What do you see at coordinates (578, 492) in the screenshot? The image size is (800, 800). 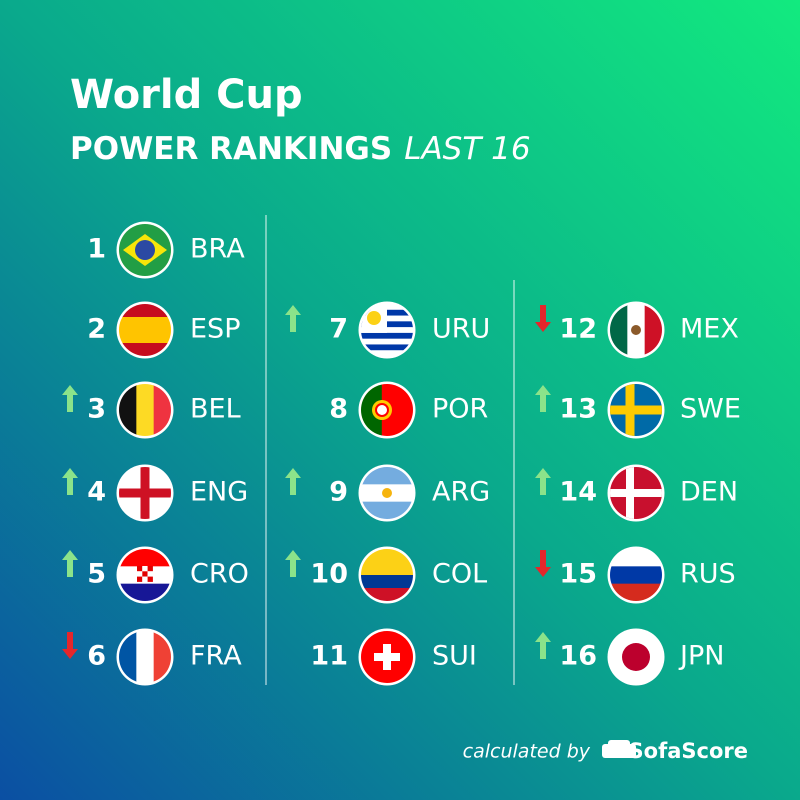 I see `rank: 14` at bounding box center [578, 492].